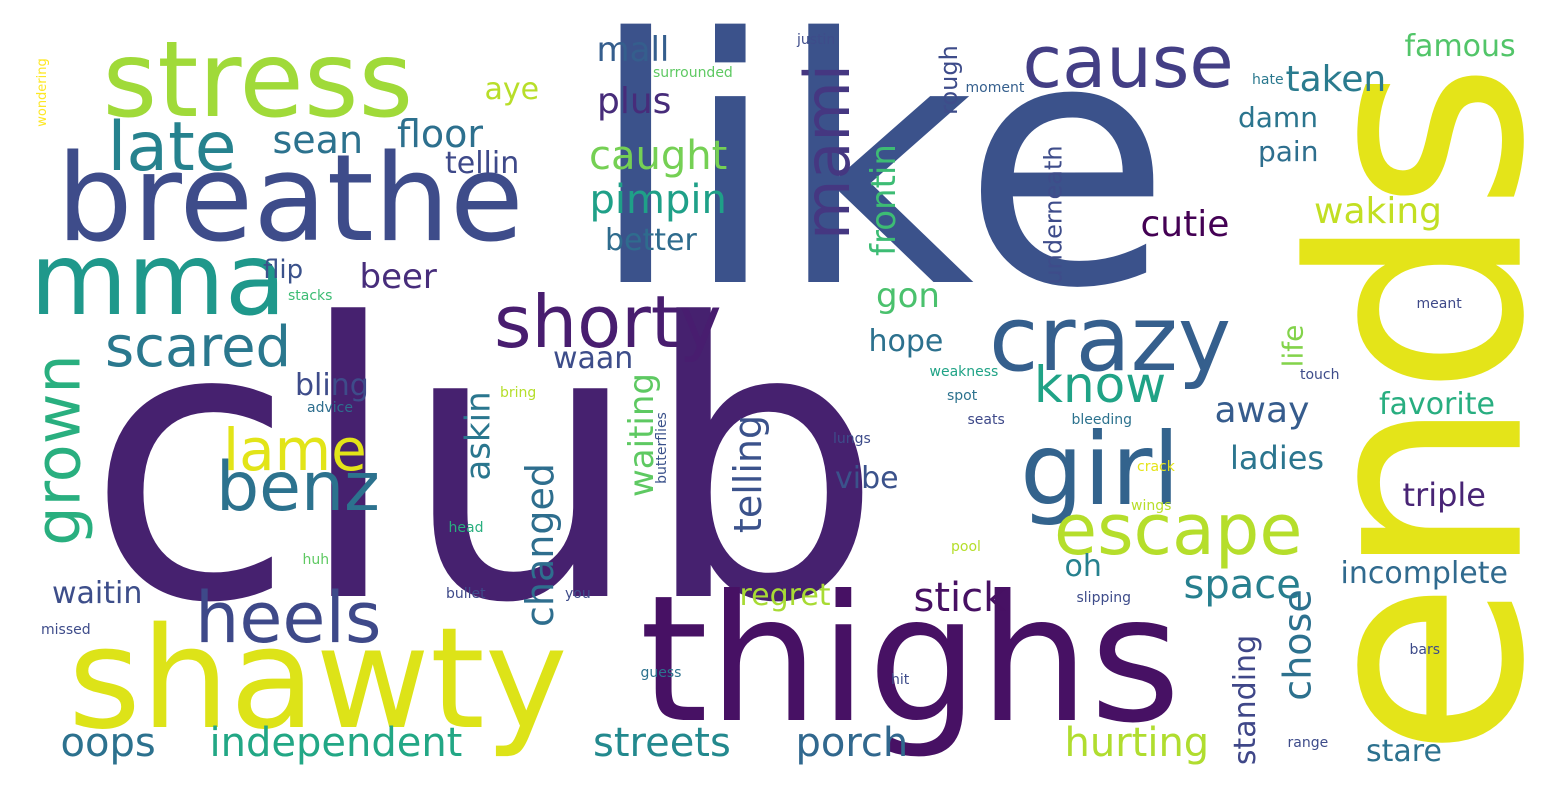 The image size is (1548, 804). What do you see at coordinates (482, 163) in the screenshot?
I see `word-tellin: tellin` at bounding box center [482, 163].